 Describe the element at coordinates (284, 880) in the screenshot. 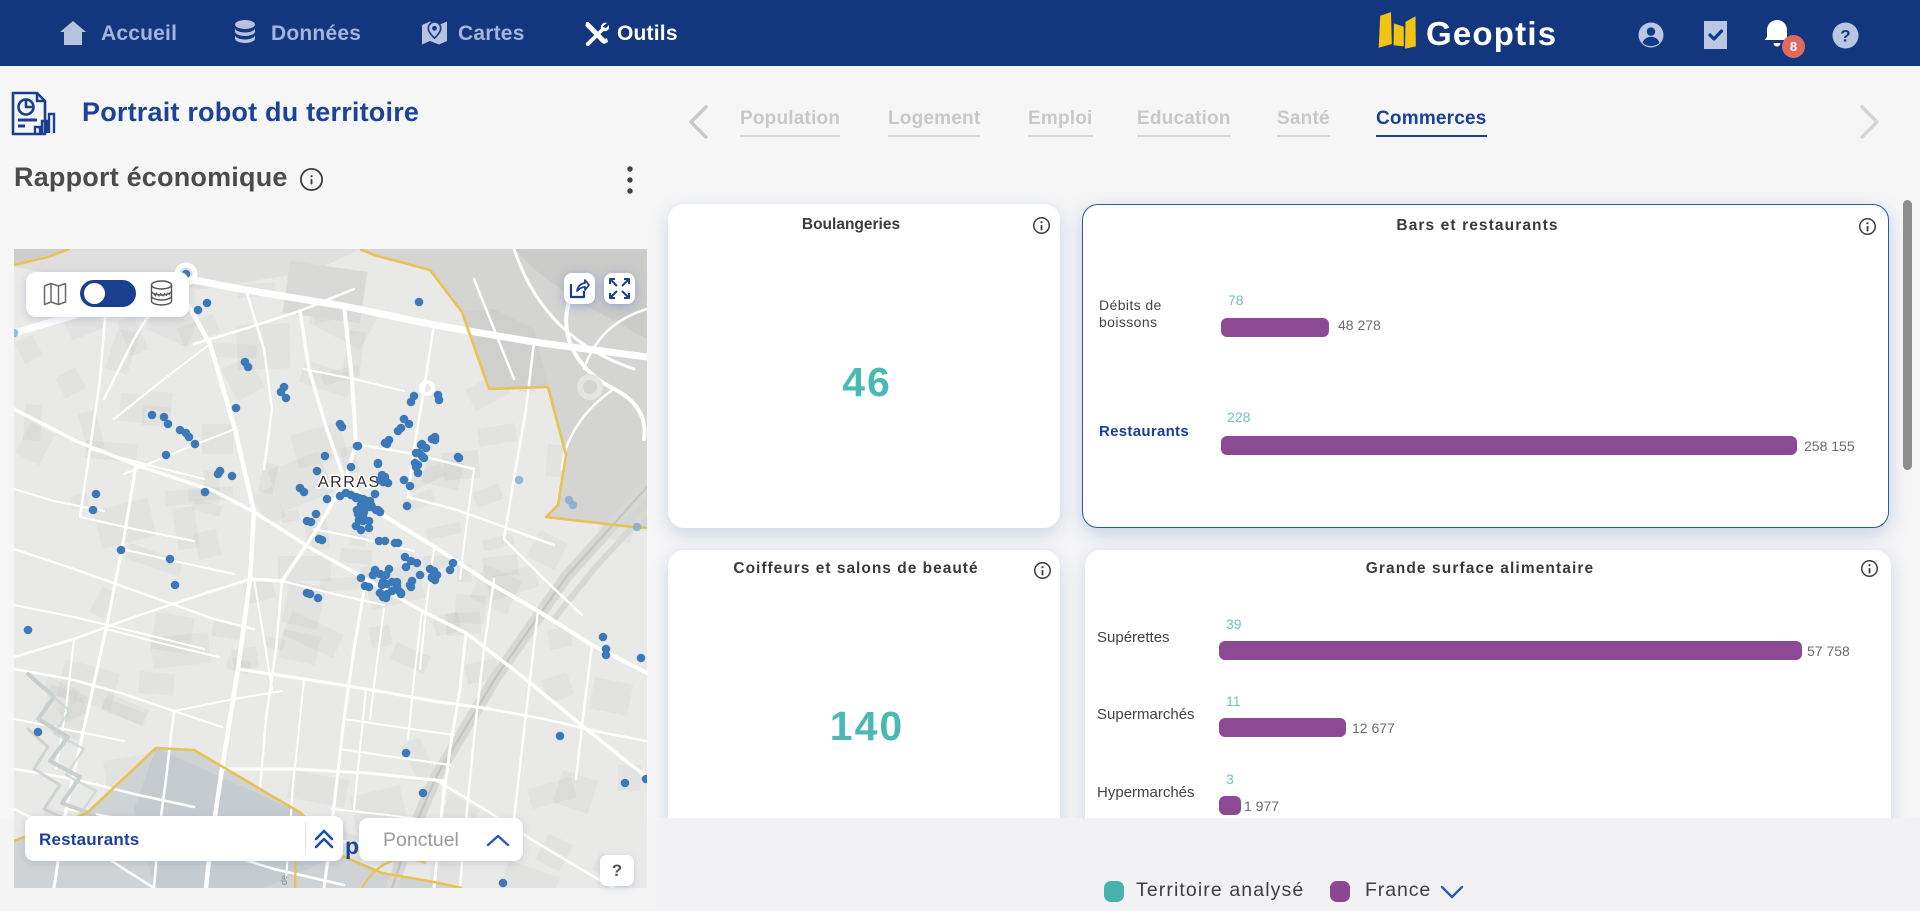

I see `svg-text: de` at that location.